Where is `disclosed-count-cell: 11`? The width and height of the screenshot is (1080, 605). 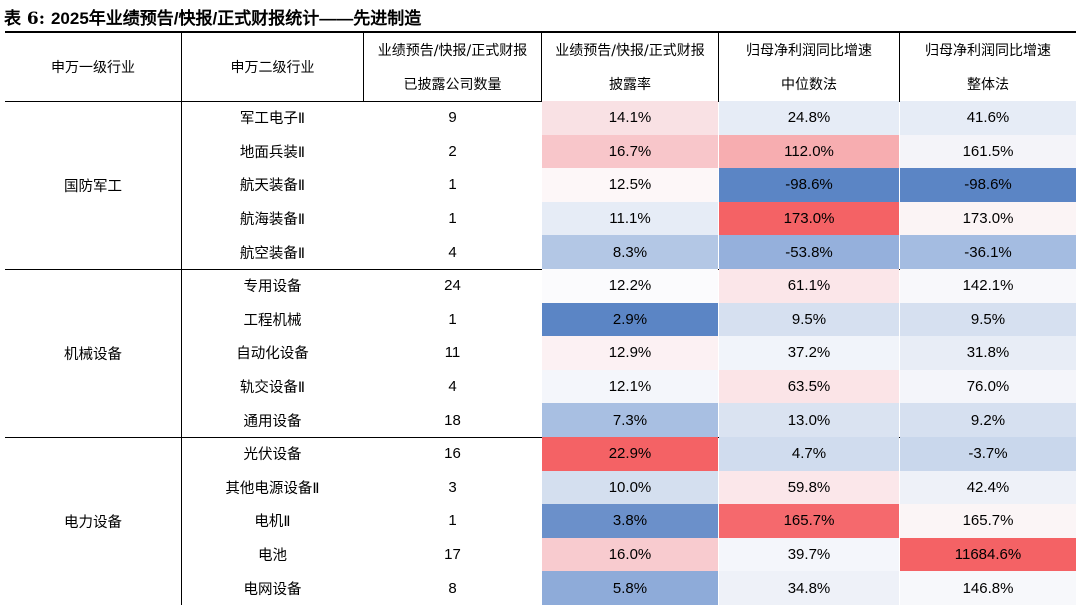 disclosed-count-cell: 11 is located at coordinates (452, 353).